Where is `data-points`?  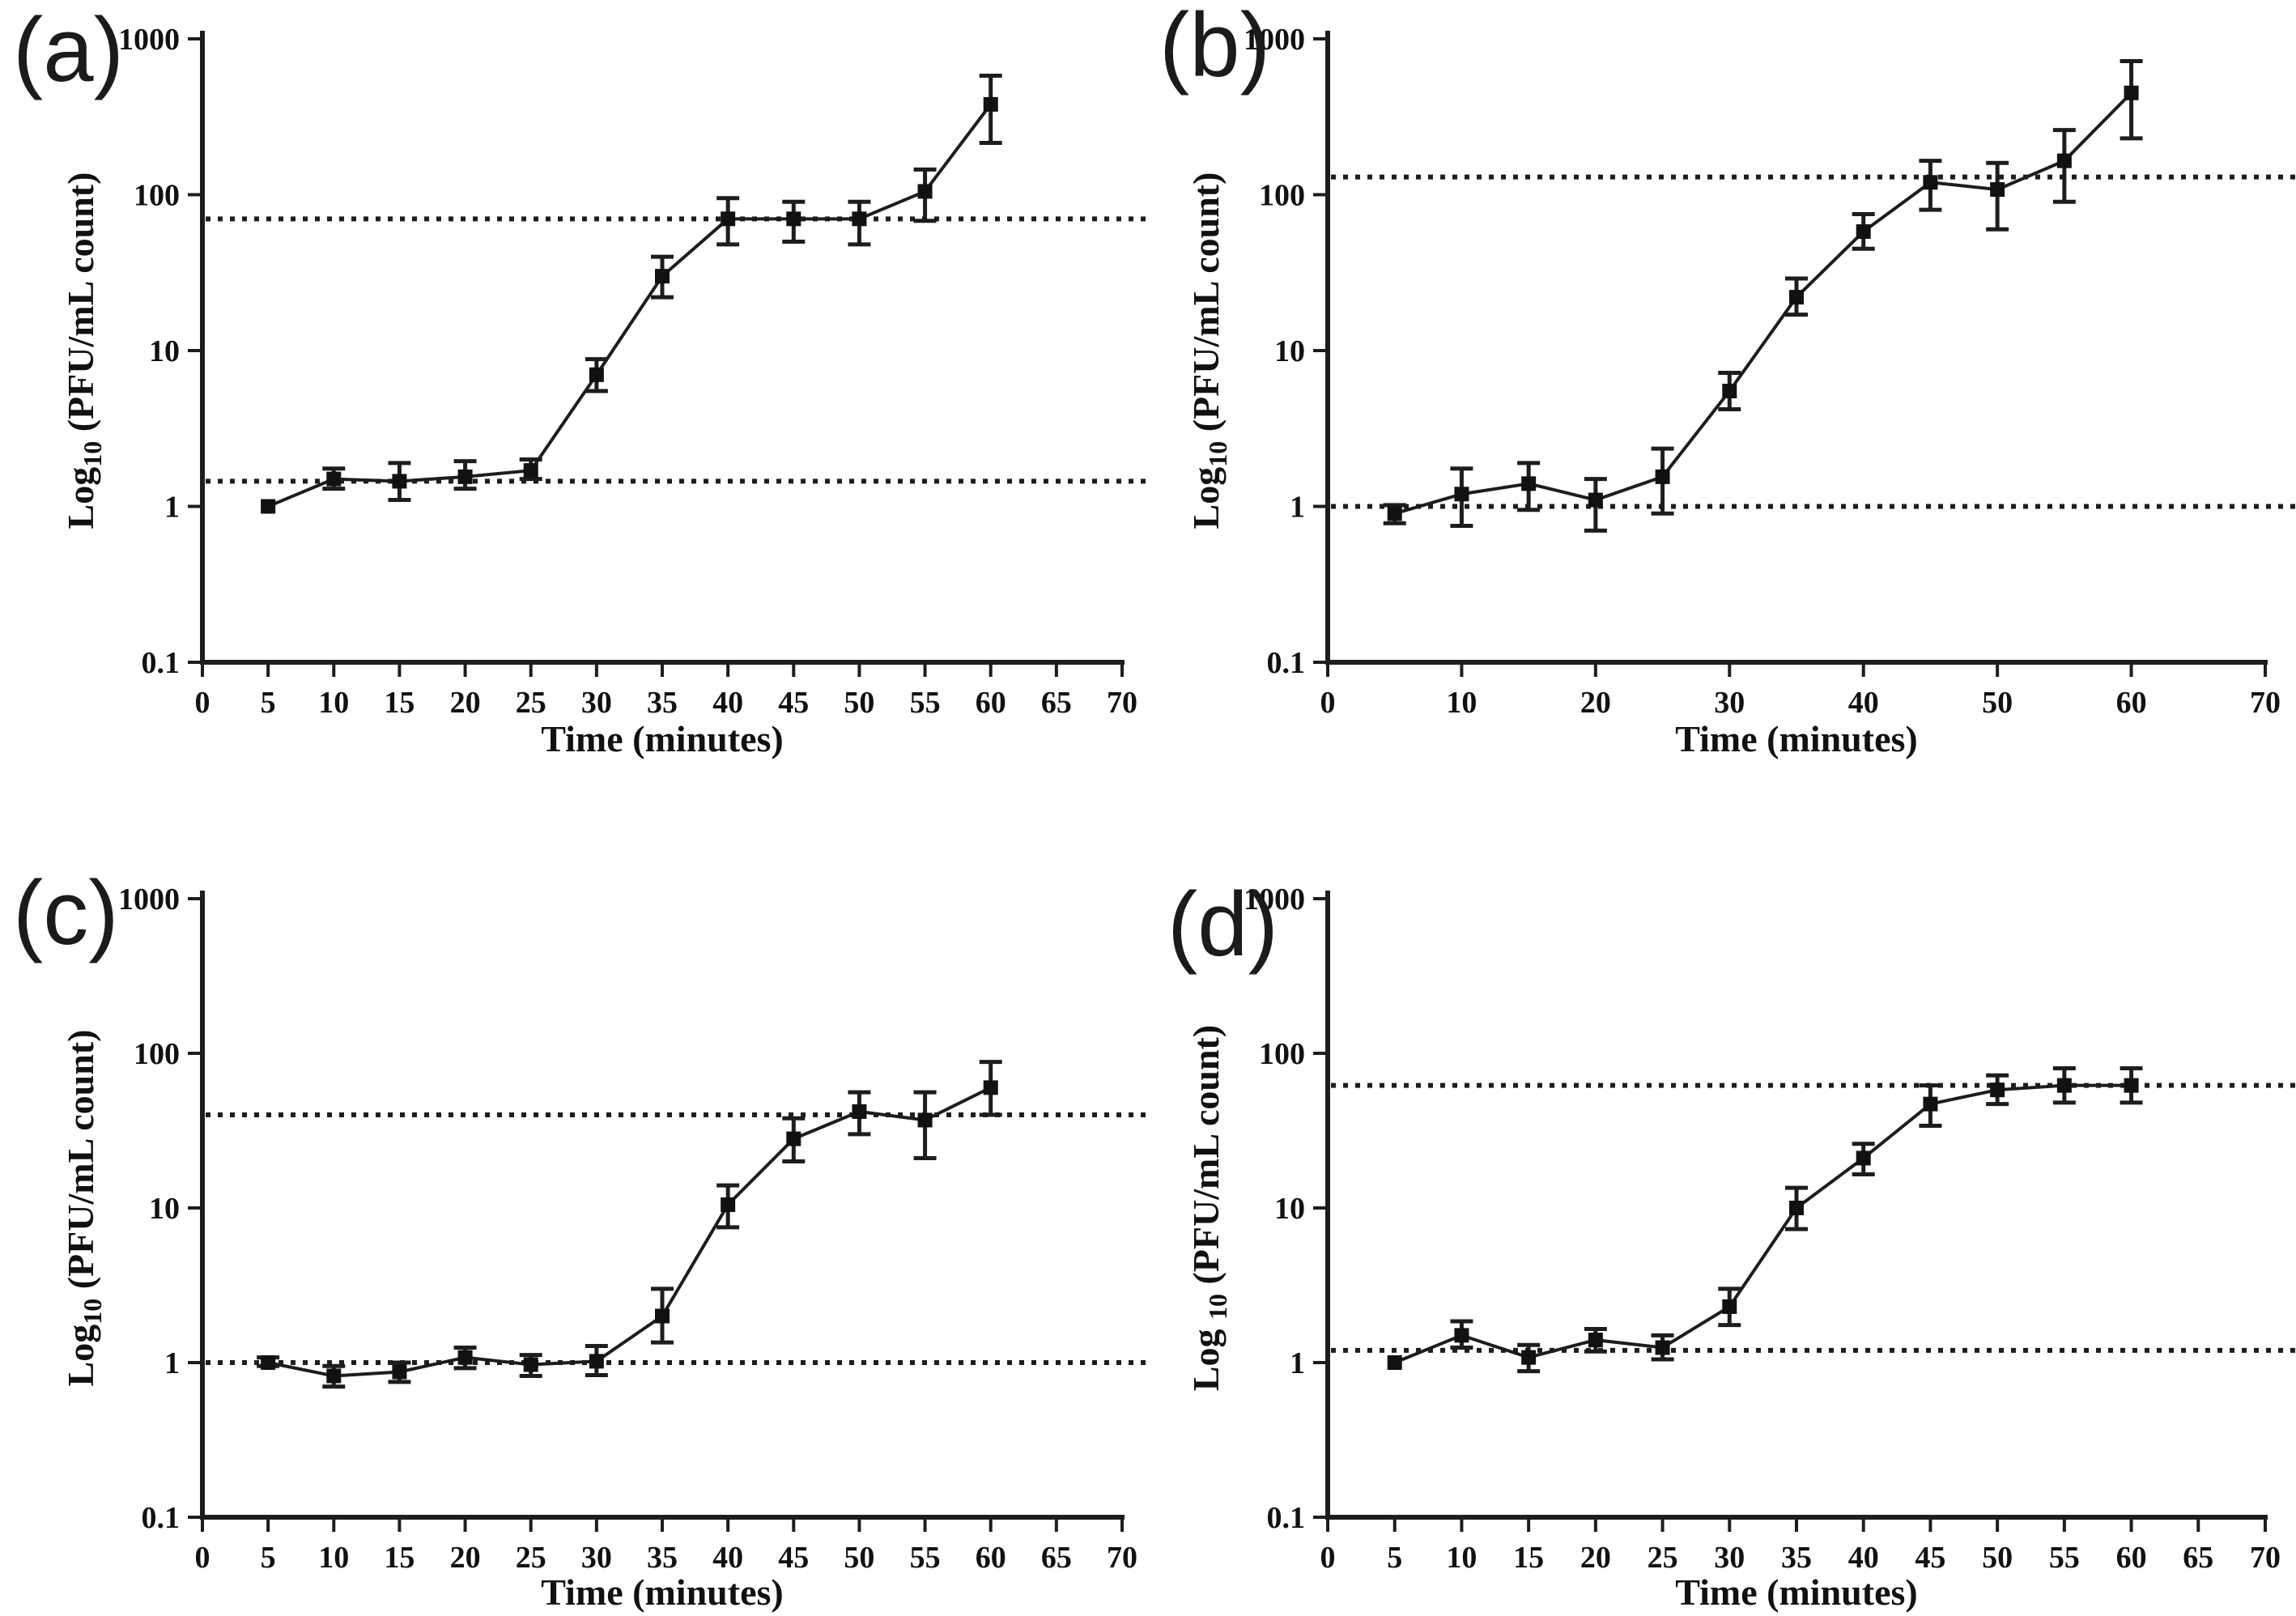 data-points is located at coordinates (1763, 303).